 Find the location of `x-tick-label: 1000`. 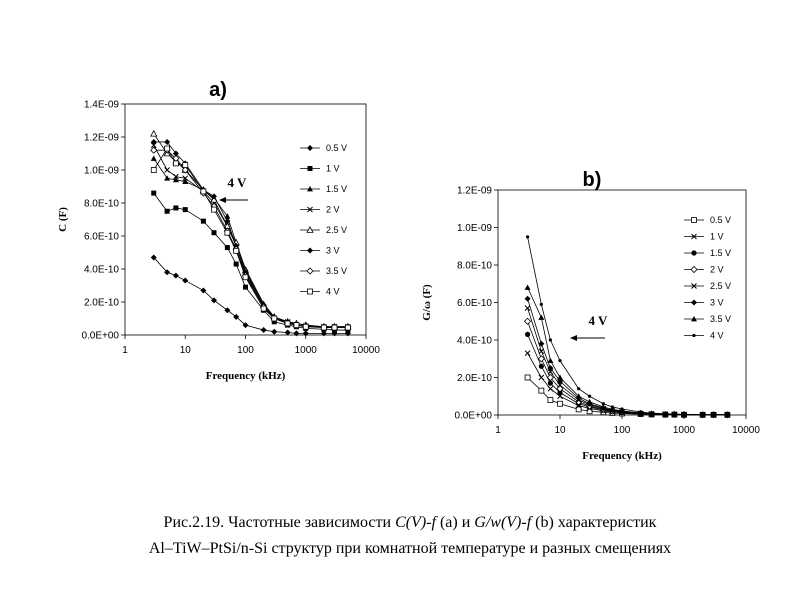

x-tick-label: 1000 is located at coordinates (684, 430).